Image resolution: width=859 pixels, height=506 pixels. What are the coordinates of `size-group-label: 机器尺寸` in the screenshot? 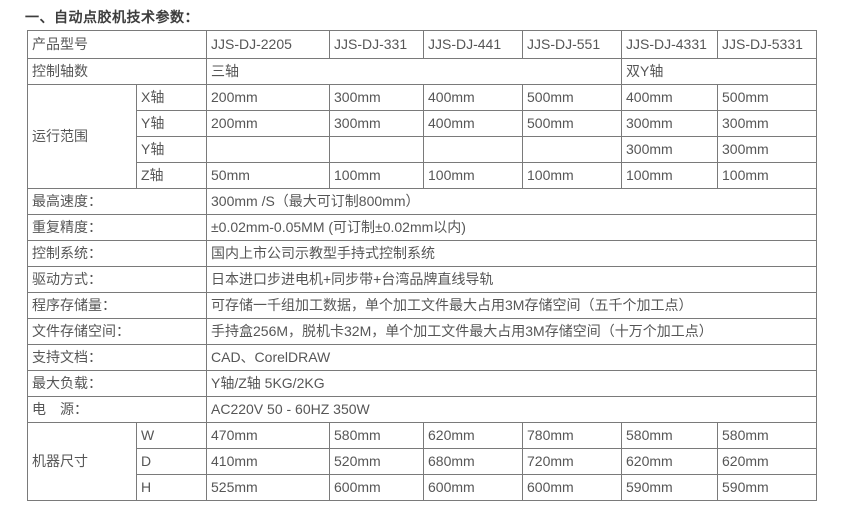 It's located at (82, 461).